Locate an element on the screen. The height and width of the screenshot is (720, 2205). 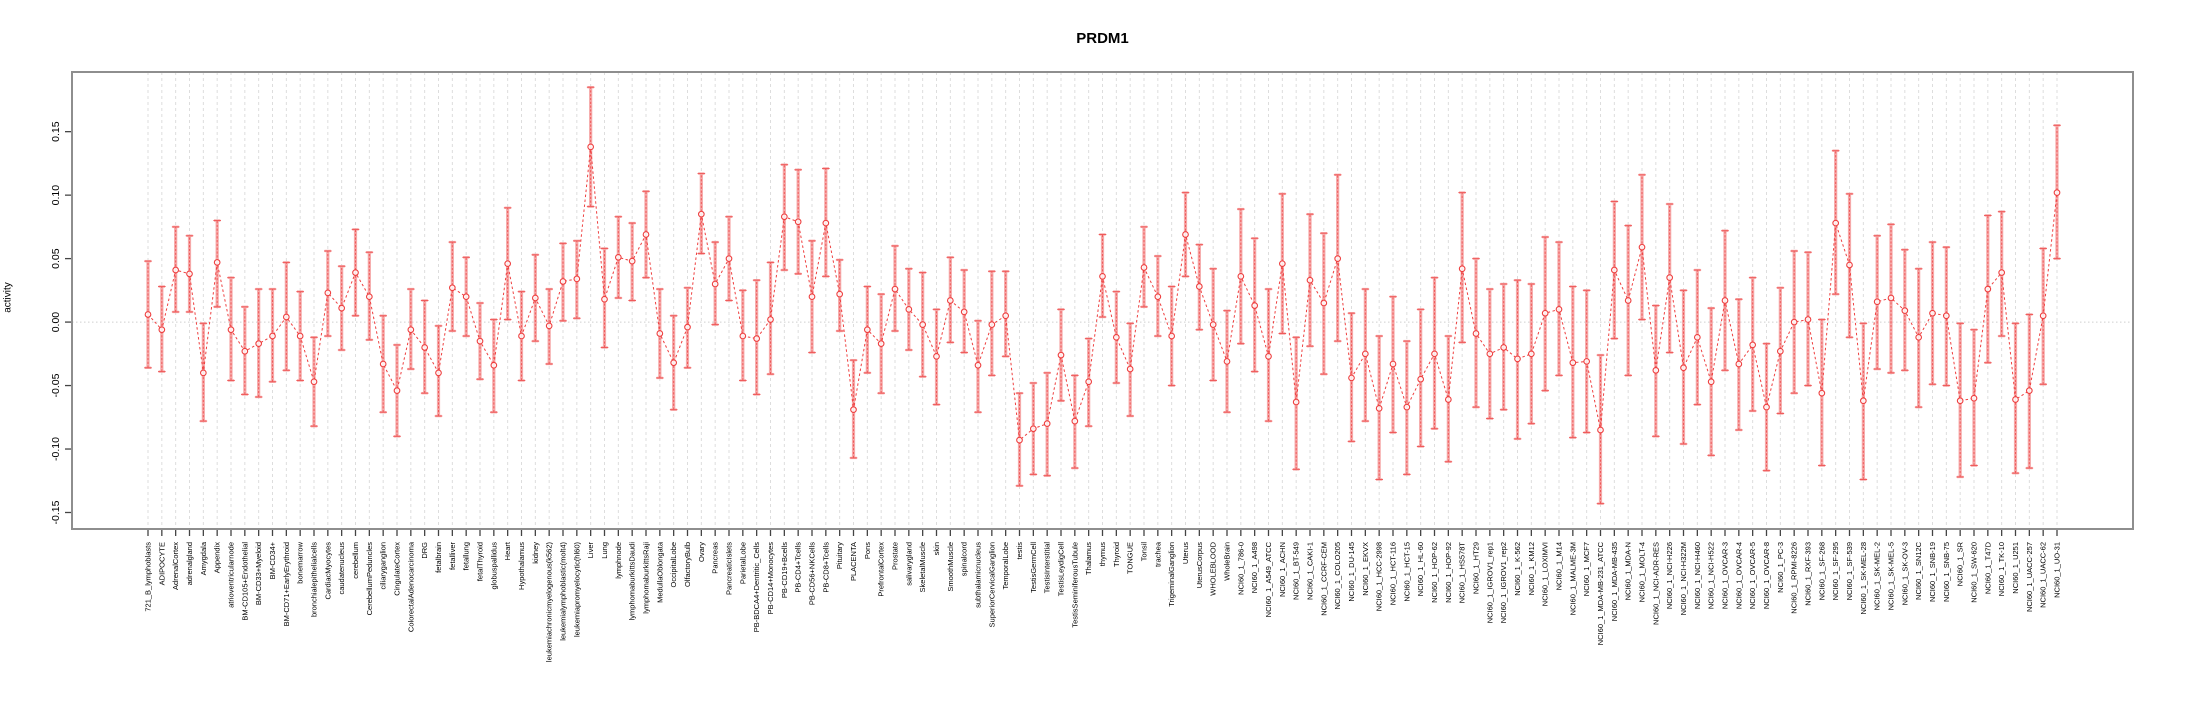
x-axis-label: UterusCorpus is located at coordinates (1199, 565).